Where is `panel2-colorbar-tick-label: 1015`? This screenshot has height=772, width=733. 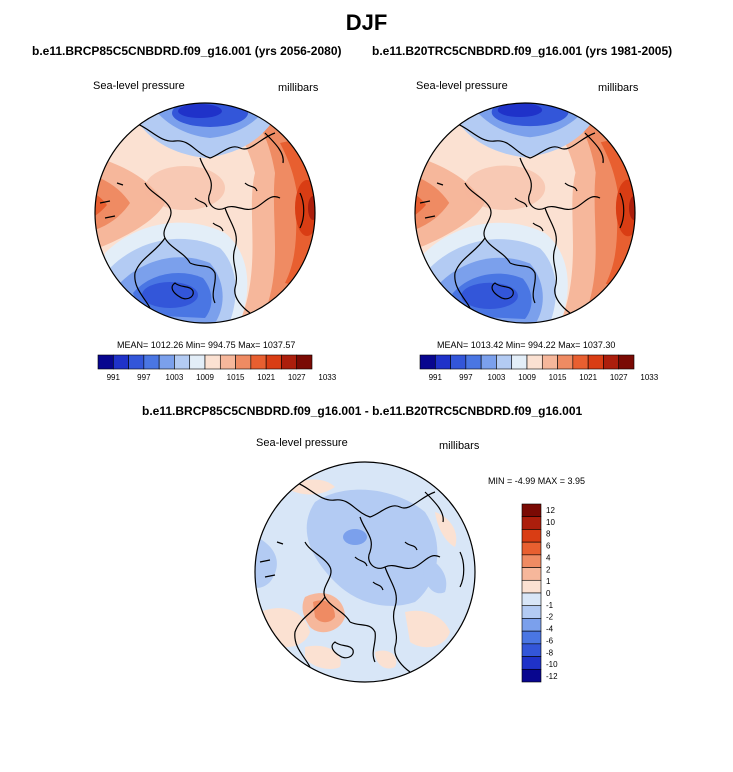
panel2-colorbar-tick-label: 1015 is located at coordinates (558, 377).